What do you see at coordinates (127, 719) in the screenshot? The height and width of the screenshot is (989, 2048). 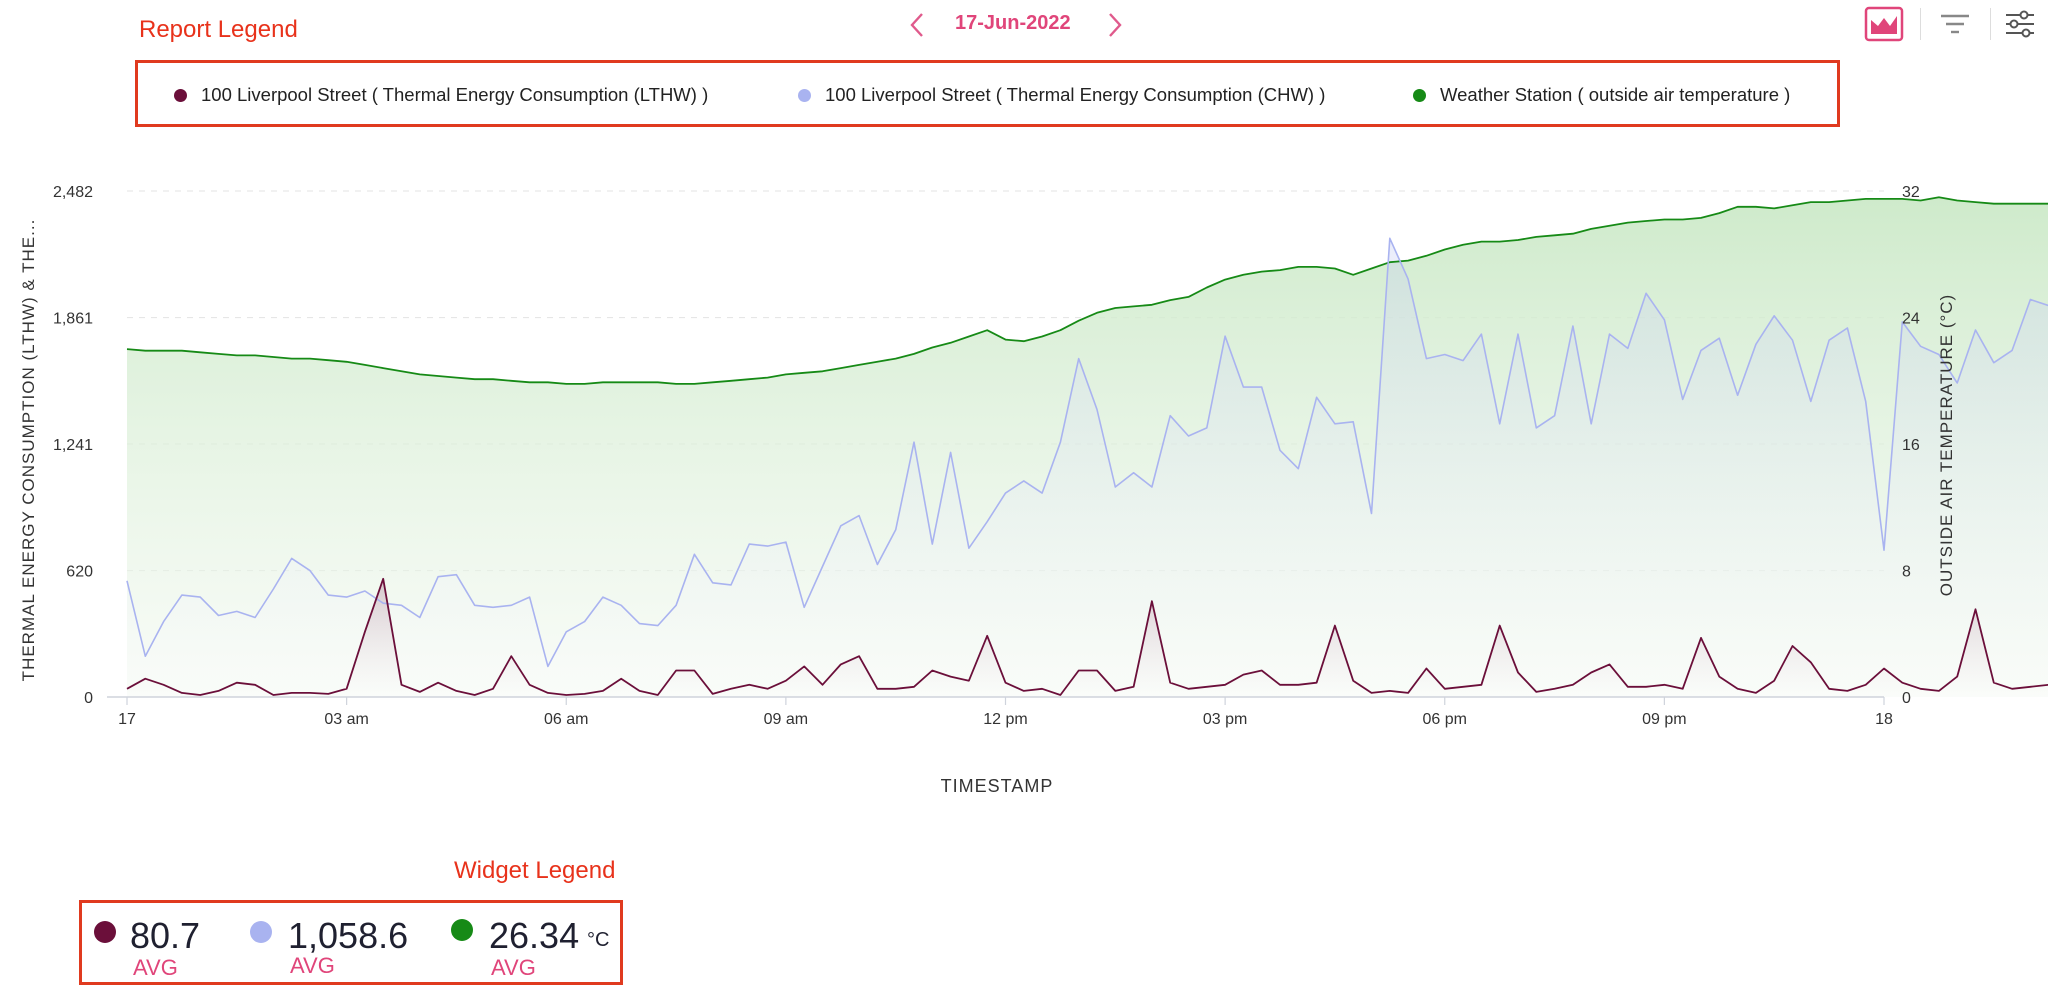 I see `x-tick-label: 17` at bounding box center [127, 719].